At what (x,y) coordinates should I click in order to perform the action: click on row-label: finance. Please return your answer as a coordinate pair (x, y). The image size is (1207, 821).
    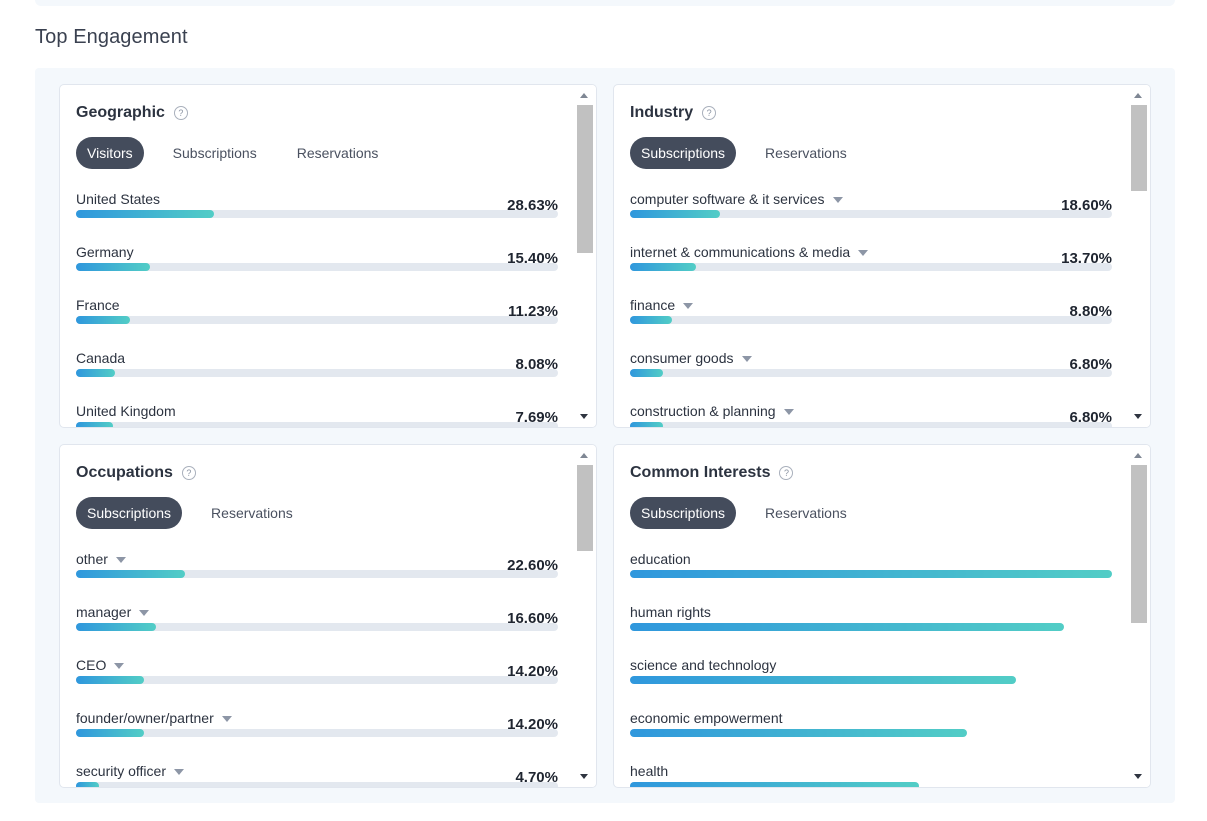
    Looking at the image, I should click on (662, 305).